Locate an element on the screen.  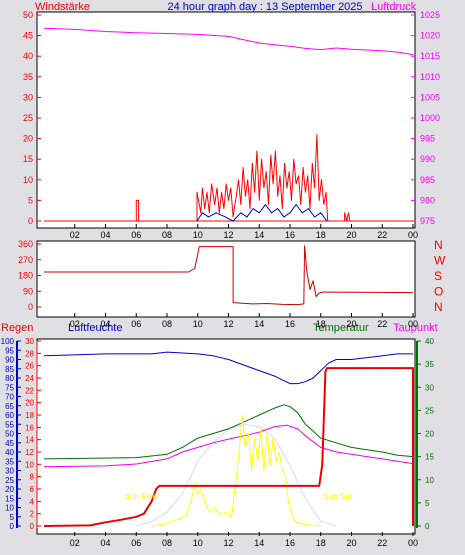
pressure-ytick-label: 995 is located at coordinates (427, 139).